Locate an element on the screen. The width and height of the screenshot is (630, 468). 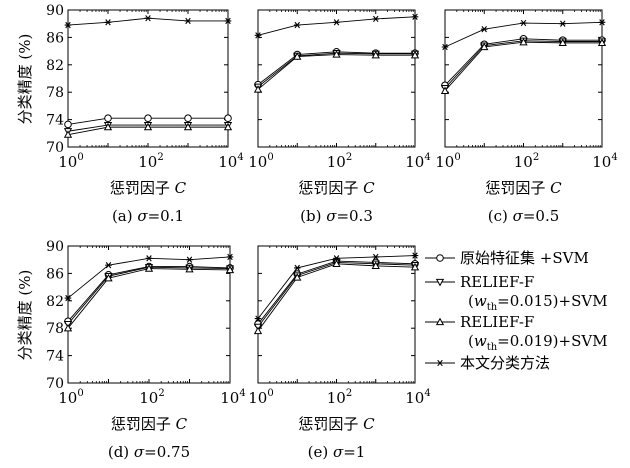
panel-caption: (a) σ=0.1 is located at coordinates (148, 216).